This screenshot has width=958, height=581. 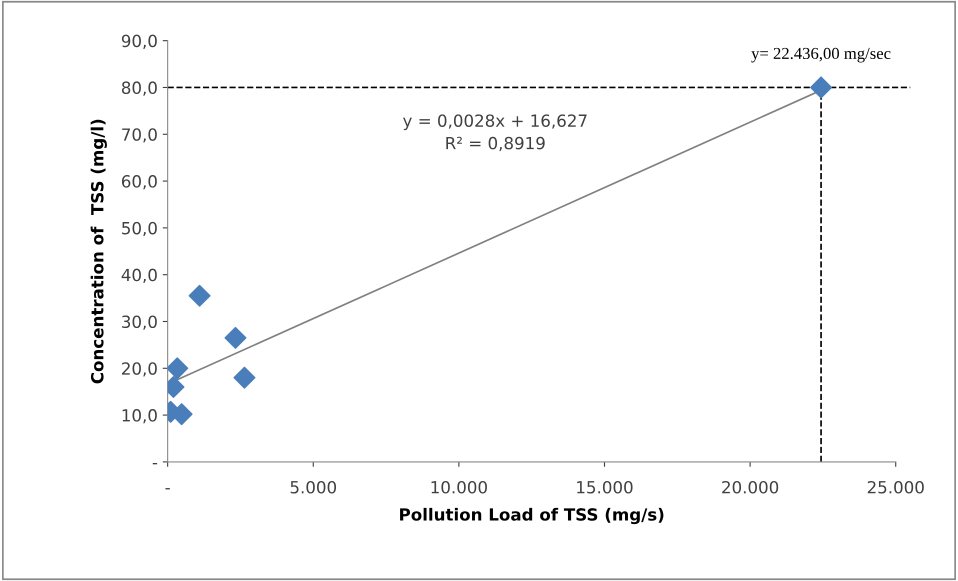 What do you see at coordinates (139, 416) in the screenshot?
I see `y-tick-label: 10,0` at bounding box center [139, 416].